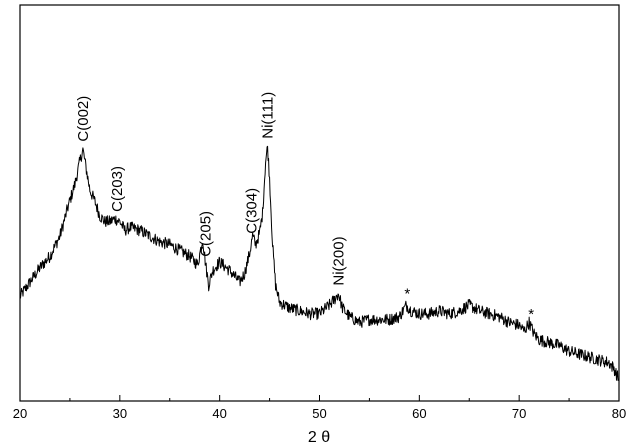  Describe the element at coordinates (519, 413) in the screenshot. I see `x-tick-label: 70` at that location.